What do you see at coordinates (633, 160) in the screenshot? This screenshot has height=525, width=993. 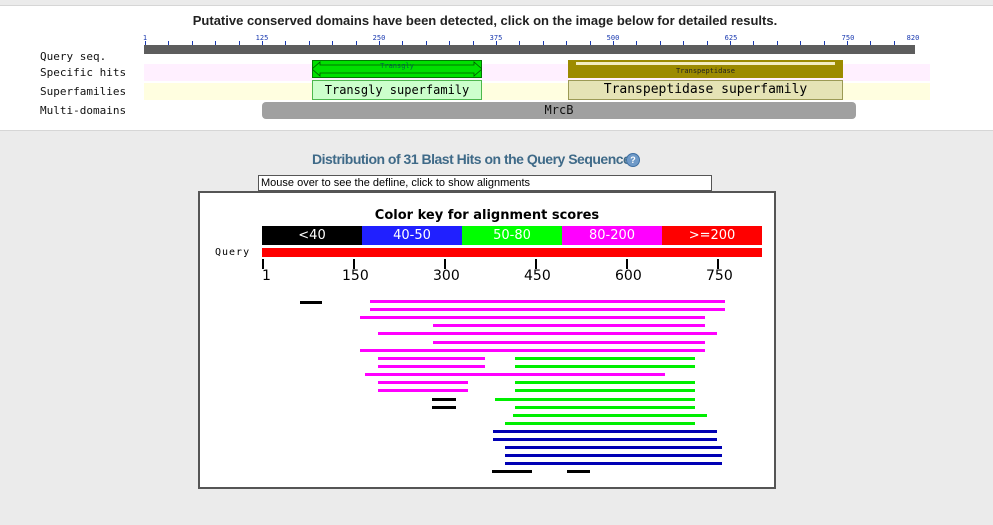 I see `help-icon: ?` at bounding box center [633, 160].